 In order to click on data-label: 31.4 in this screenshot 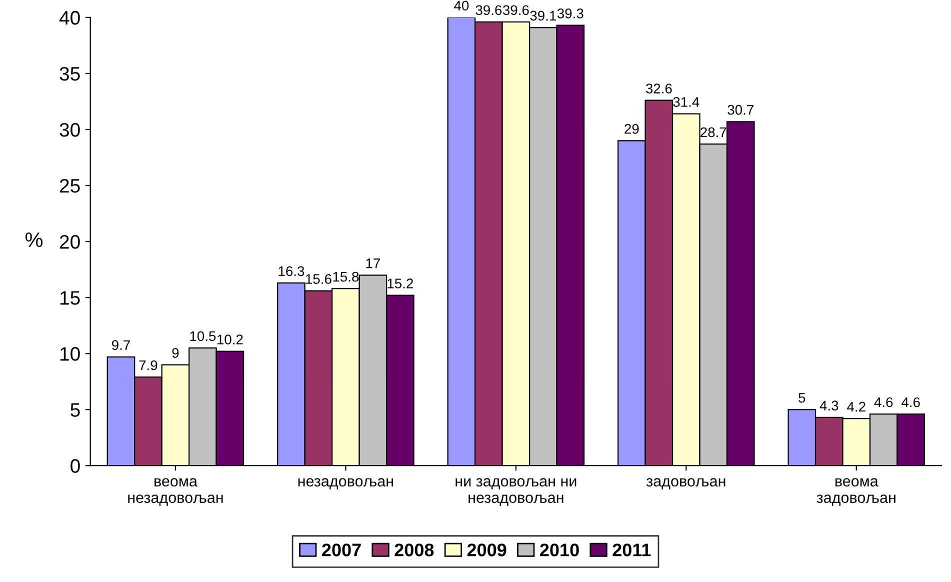, I will do `click(686, 102)`.